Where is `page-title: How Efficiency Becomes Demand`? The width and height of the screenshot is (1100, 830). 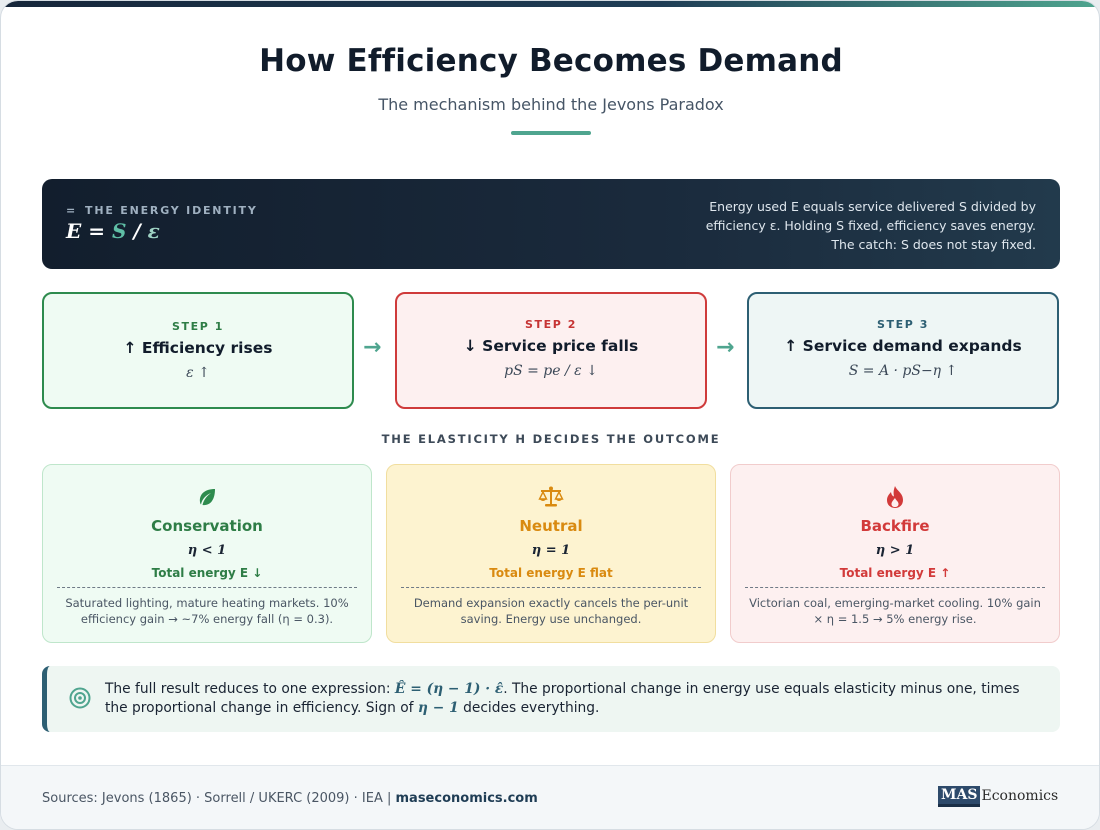 page-title: How Efficiency Becomes Demand is located at coordinates (551, 61).